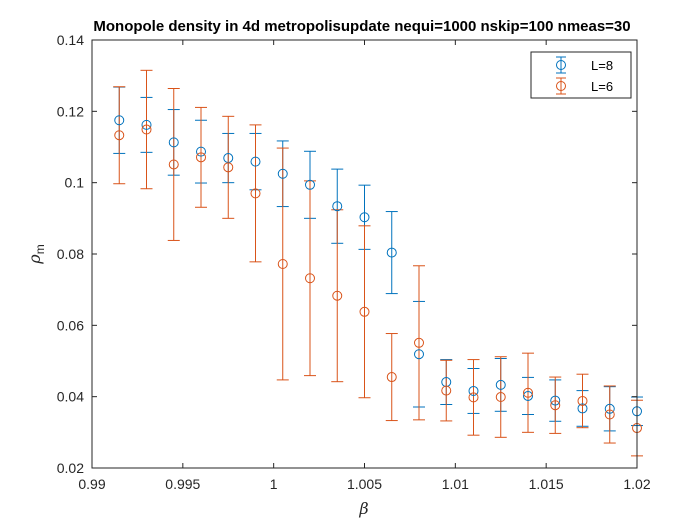  I want to click on x-tick-label: 1.01, so click(455, 484).